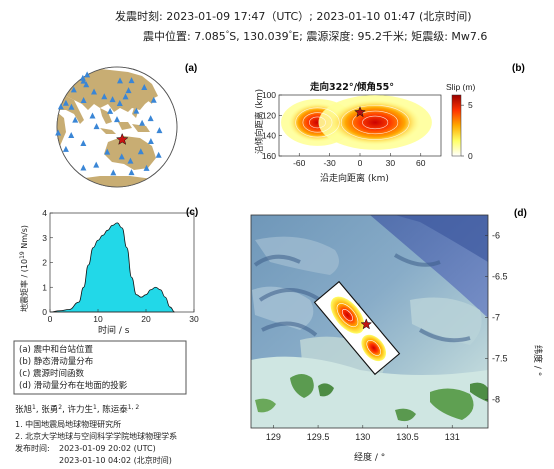  I want to click on stf-area, so click(112, 267).